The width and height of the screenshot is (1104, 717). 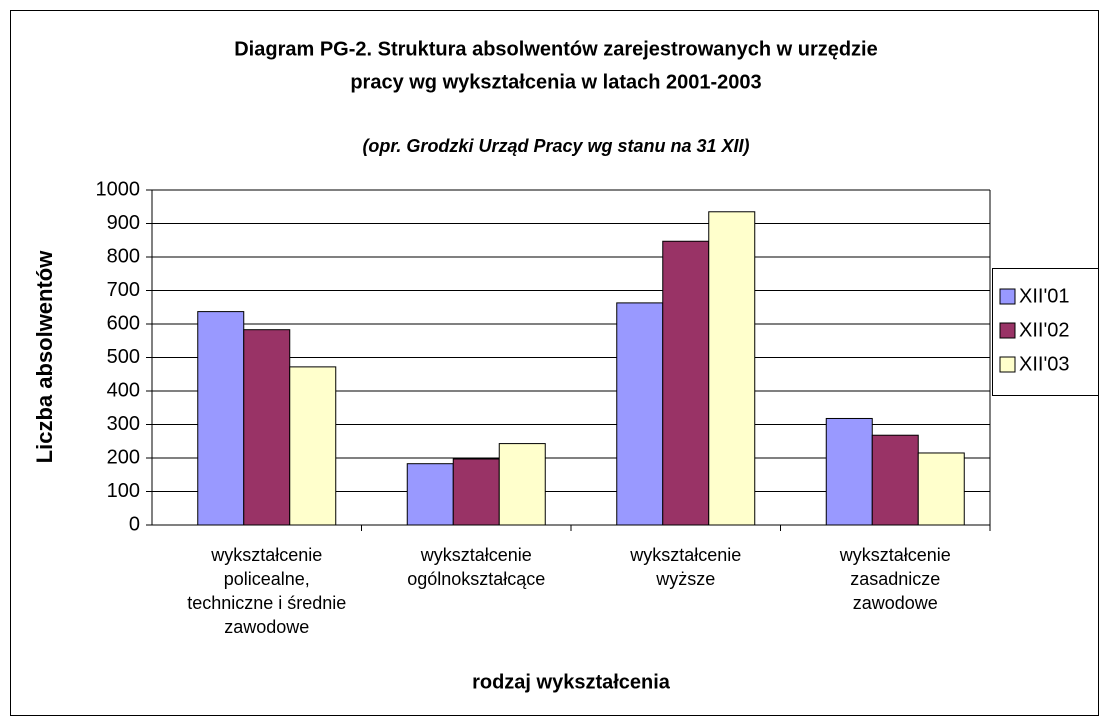 What do you see at coordinates (123, 457) in the screenshot?
I see `y-tick-label: 200` at bounding box center [123, 457].